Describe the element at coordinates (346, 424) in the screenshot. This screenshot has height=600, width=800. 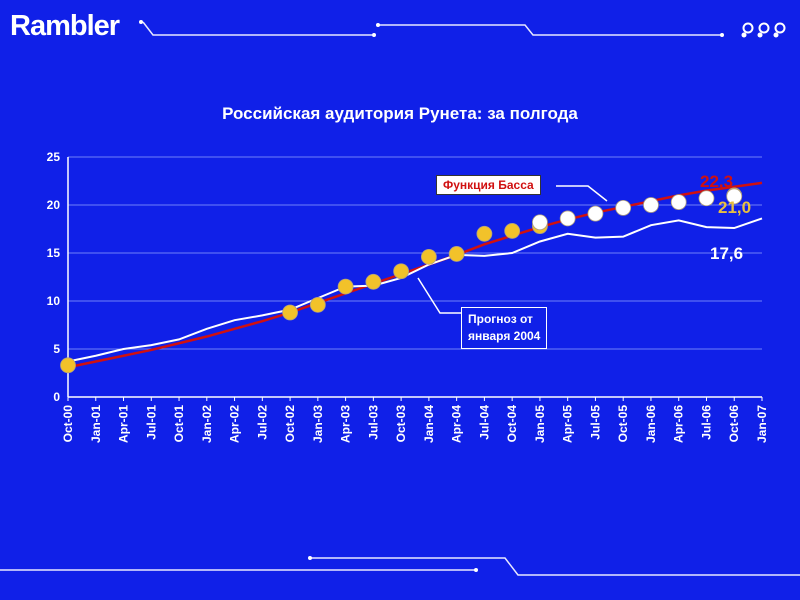
I see `x-tick-label: Apr-03` at that location.